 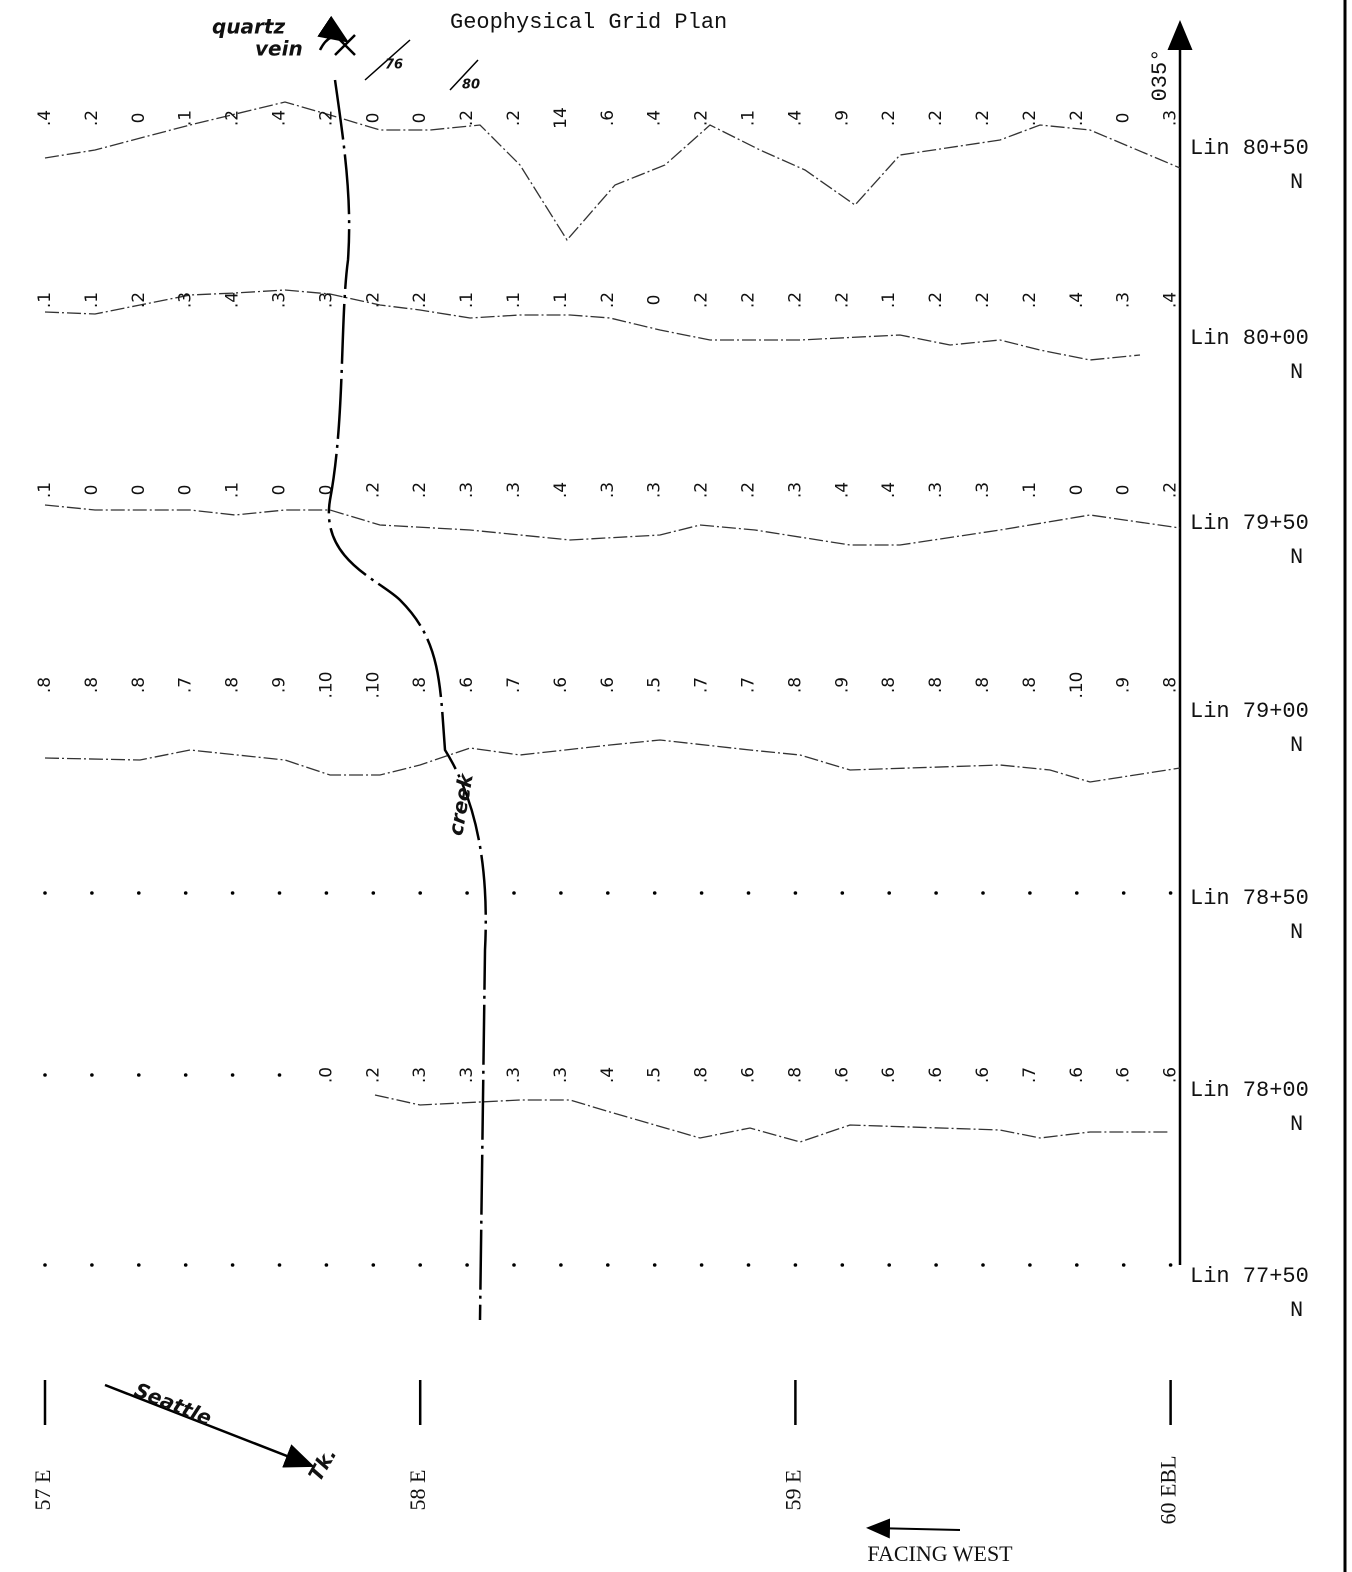 What do you see at coordinates (655, 1075) in the screenshot?
I see `reading: .5` at bounding box center [655, 1075].